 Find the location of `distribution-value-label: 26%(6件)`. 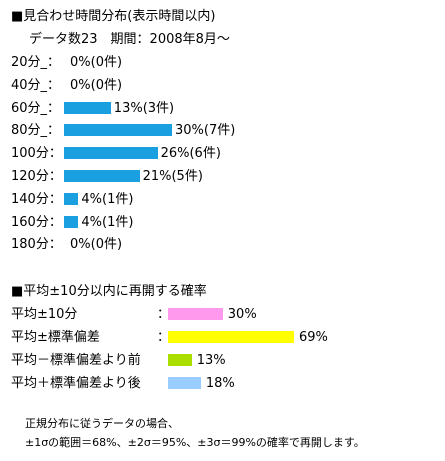

distribution-value-label: 26%(6件) is located at coordinates (190, 154).